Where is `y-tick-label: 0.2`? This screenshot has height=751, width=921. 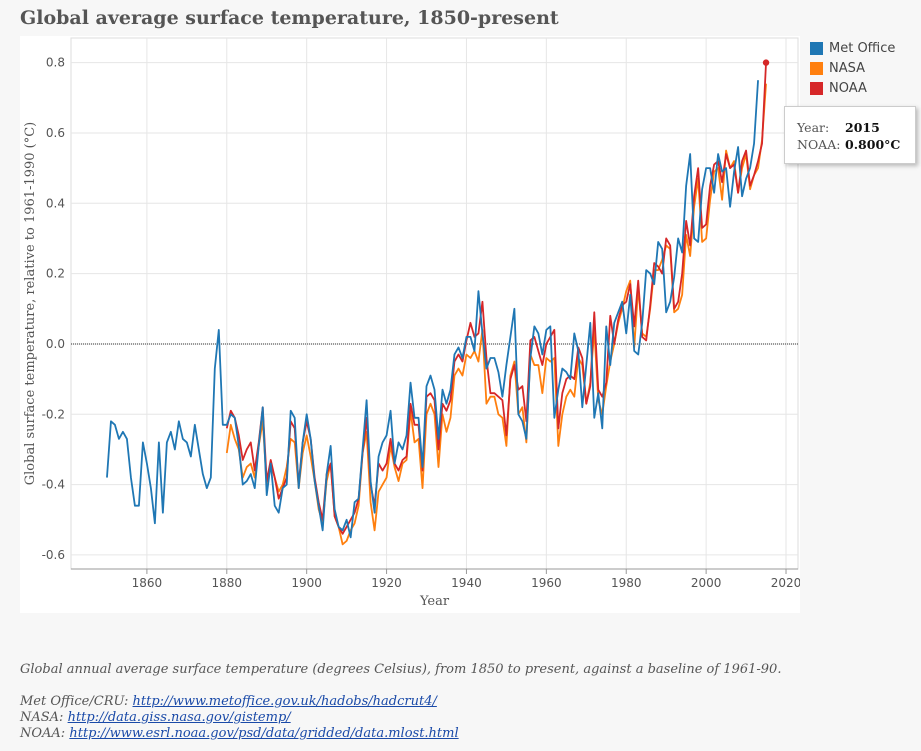 y-tick-label: 0.2 is located at coordinates (55, 274).